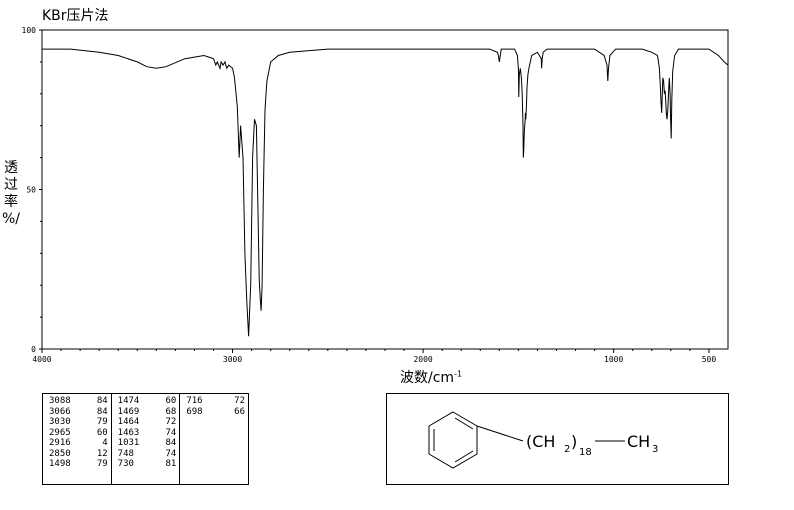 This screenshot has height=510, width=794. Describe the element at coordinates (171, 464) in the screenshot. I see `peak-transmittance: 81` at that location.